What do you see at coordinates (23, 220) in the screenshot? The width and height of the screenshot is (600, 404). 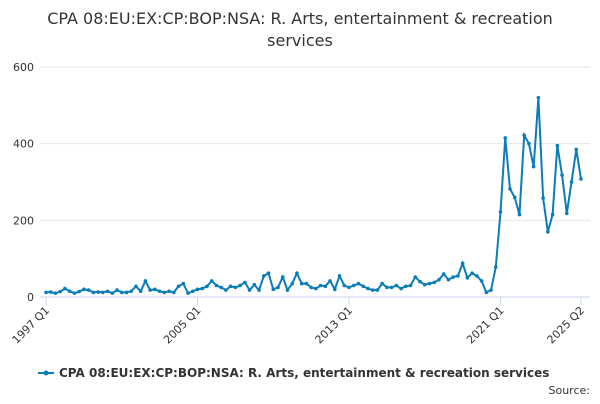 I see `y-tick-label: 200` at bounding box center [23, 220].